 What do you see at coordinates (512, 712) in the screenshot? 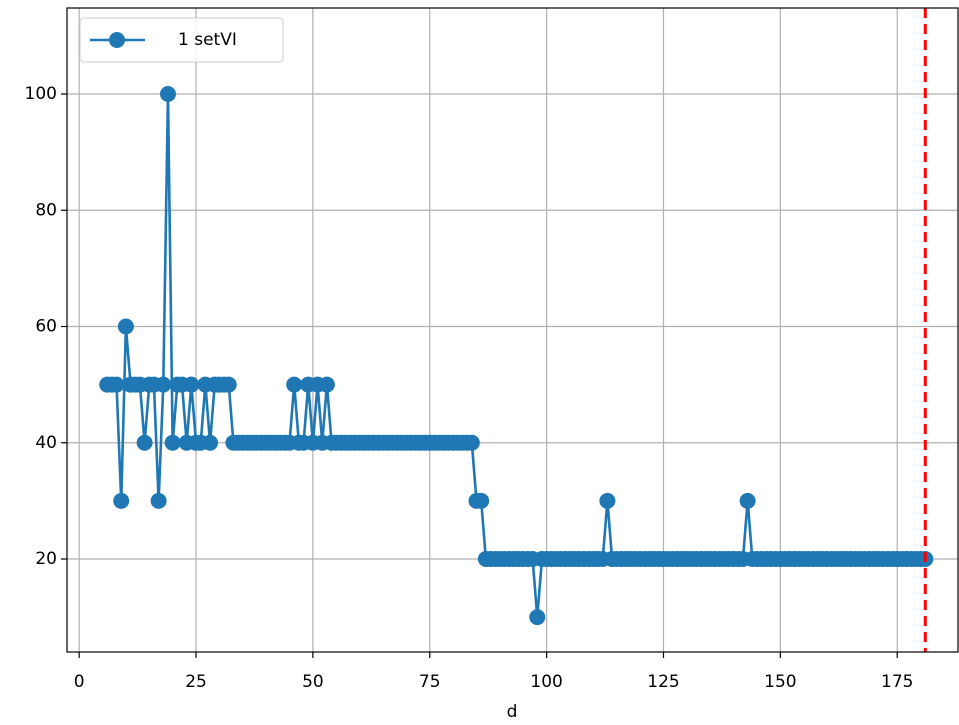
I see `x-axis-label: d` at bounding box center [512, 712].